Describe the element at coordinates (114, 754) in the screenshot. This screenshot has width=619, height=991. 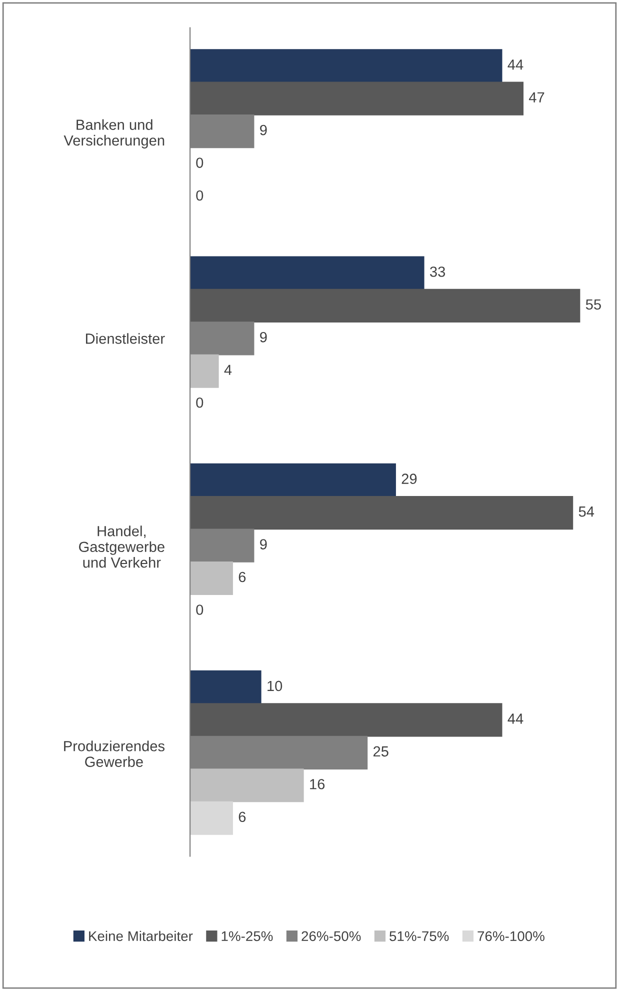
I see `y-tick-label: Produzierendes Gewerbe` at that location.